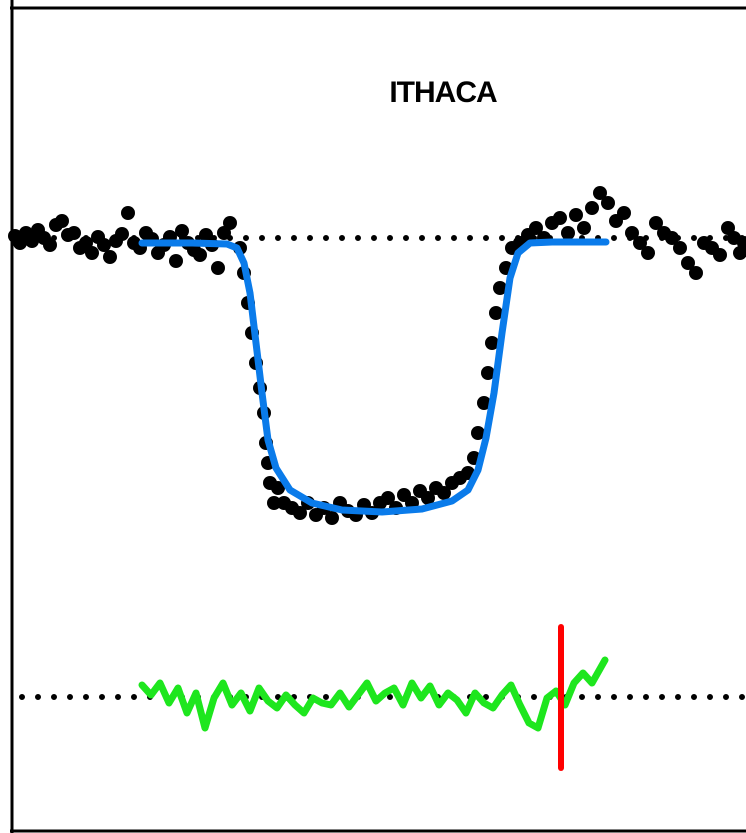 This screenshot has width=746, height=833. Describe the element at coordinates (443, 92) in the screenshot. I see `chart-title: ITHACA` at that location.